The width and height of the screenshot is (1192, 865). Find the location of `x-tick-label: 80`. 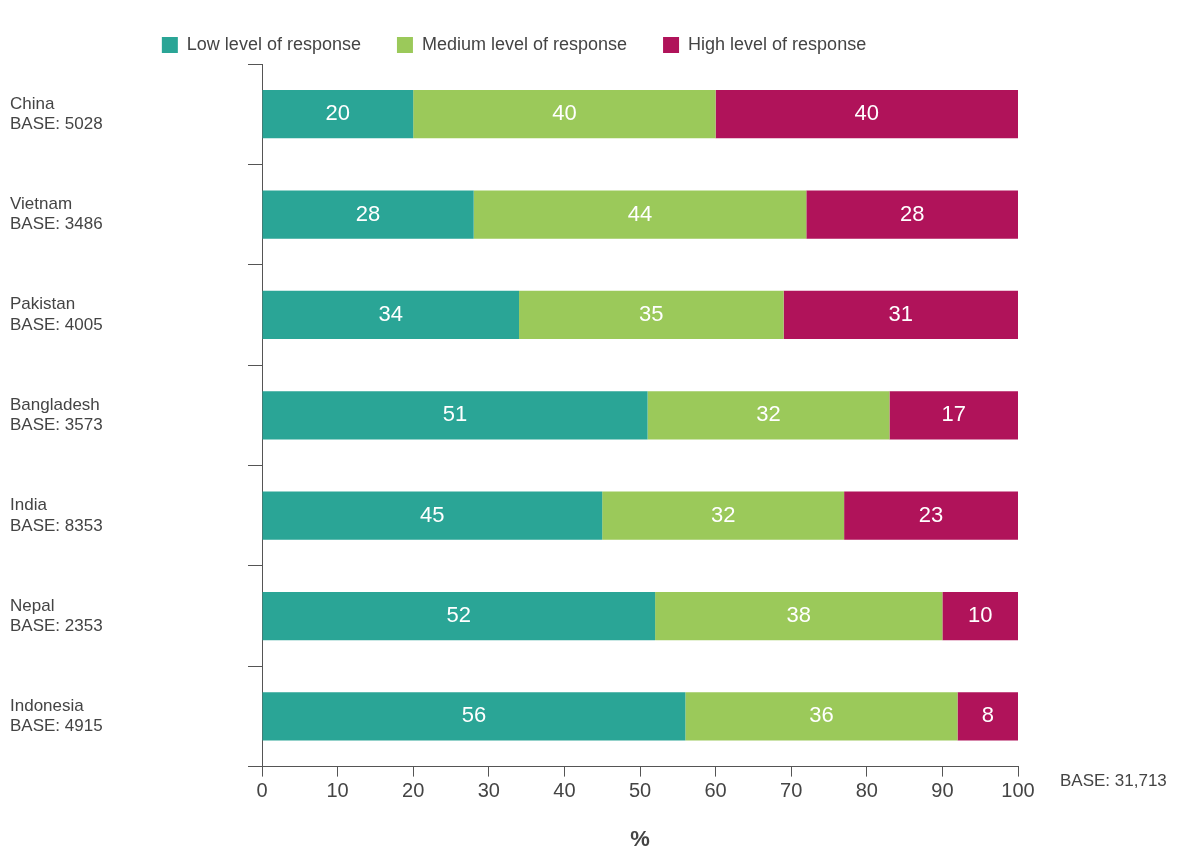

x-tick-label: 80 is located at coordinates (866, 790).